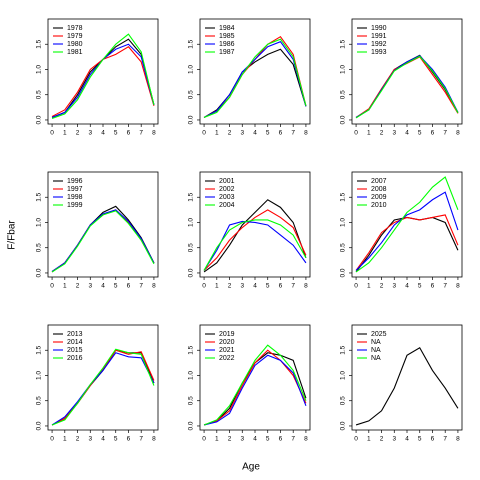  What do you see at coordinates (379, 44) in the screenshot?
I see `legend-label: 1992` at bounding box center [379, 44].